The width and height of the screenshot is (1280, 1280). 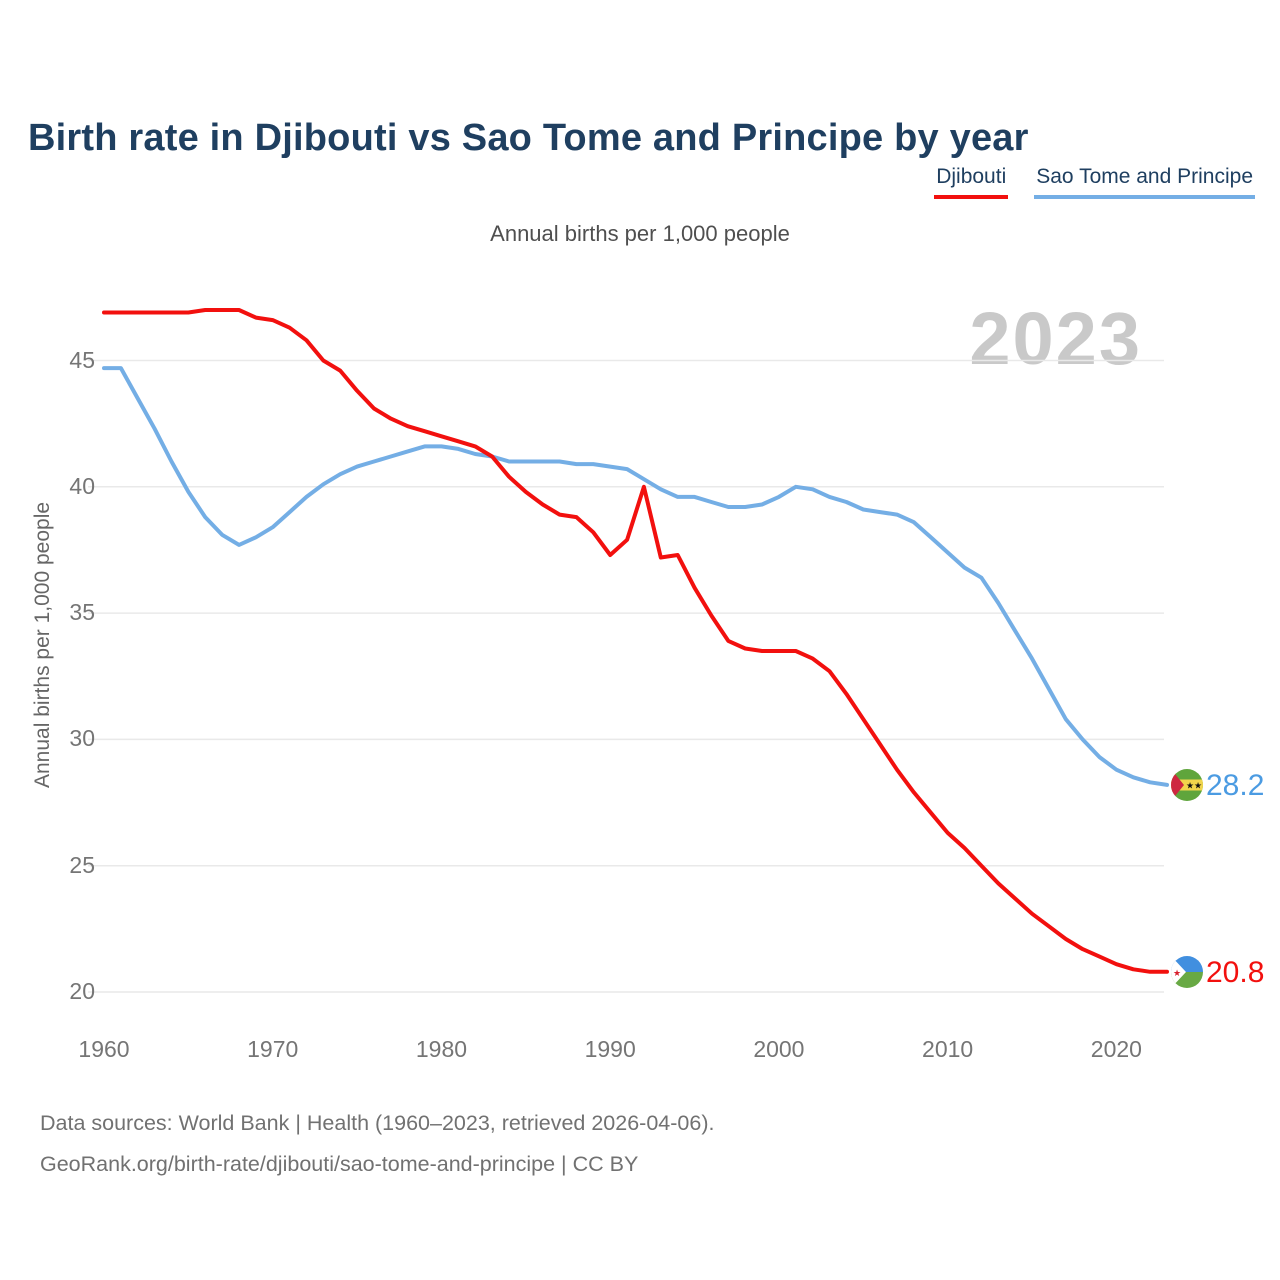 What do you see at coordinates (1235, 785) in the screenshot?
I see `end-value-sao-tome-and-principe: 28.2` at bounding box center [1235, 785].